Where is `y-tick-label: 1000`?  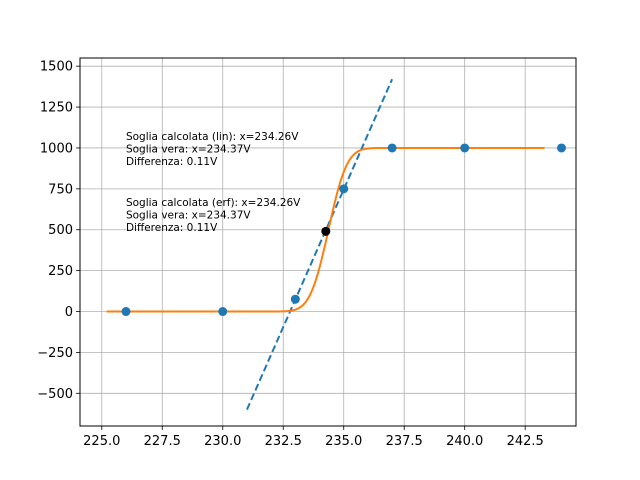 y-tick-label: 1000 is located at coordinates (56, 148).